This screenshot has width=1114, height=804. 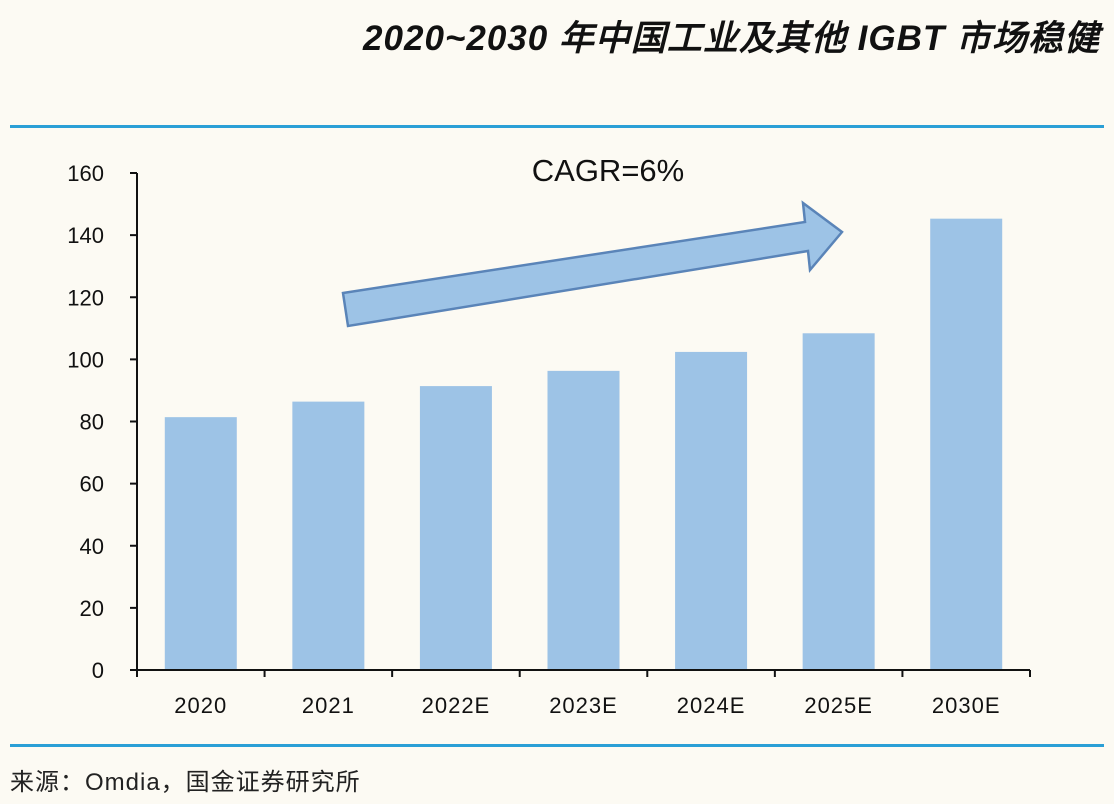 What do you see at coordinates (838, 705) in the screenshot?
I see `x-tick-label: 2025E` at bounding box center [838, 705].